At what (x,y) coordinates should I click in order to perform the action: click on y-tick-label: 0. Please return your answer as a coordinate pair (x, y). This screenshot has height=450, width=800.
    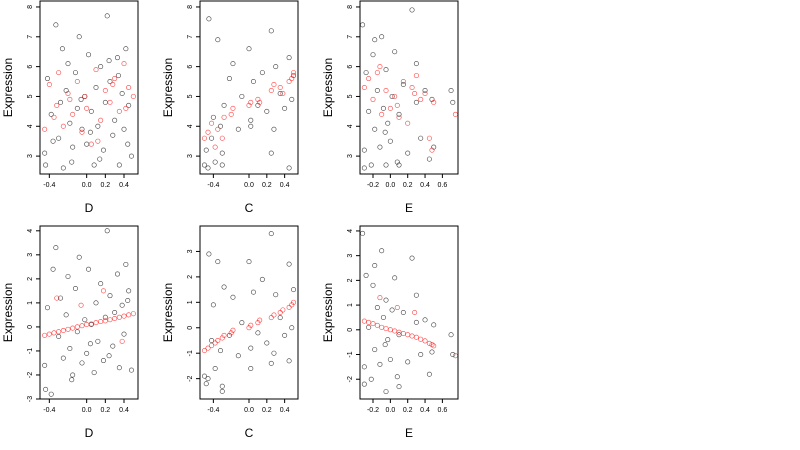
    Looking at the image, I should click on (30, 327).